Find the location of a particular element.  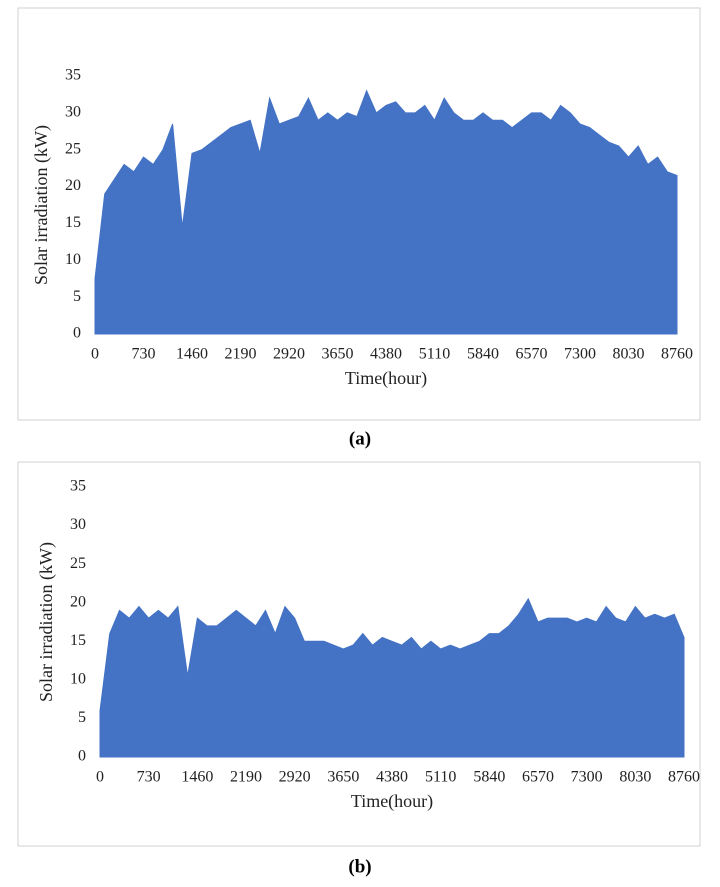

caption: (a) is located at coordinates (360, 438).